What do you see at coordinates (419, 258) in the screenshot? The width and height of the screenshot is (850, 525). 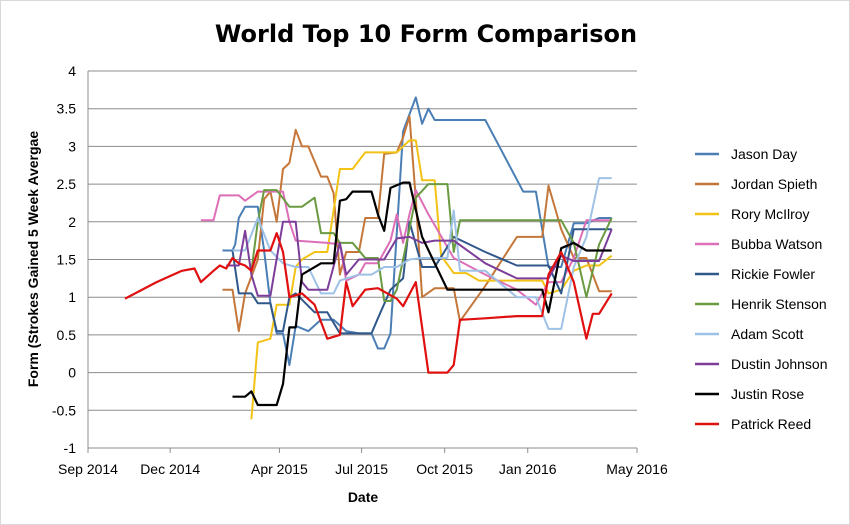 I see `series-line-dustin-johnson` at bounding box center [419, 258].